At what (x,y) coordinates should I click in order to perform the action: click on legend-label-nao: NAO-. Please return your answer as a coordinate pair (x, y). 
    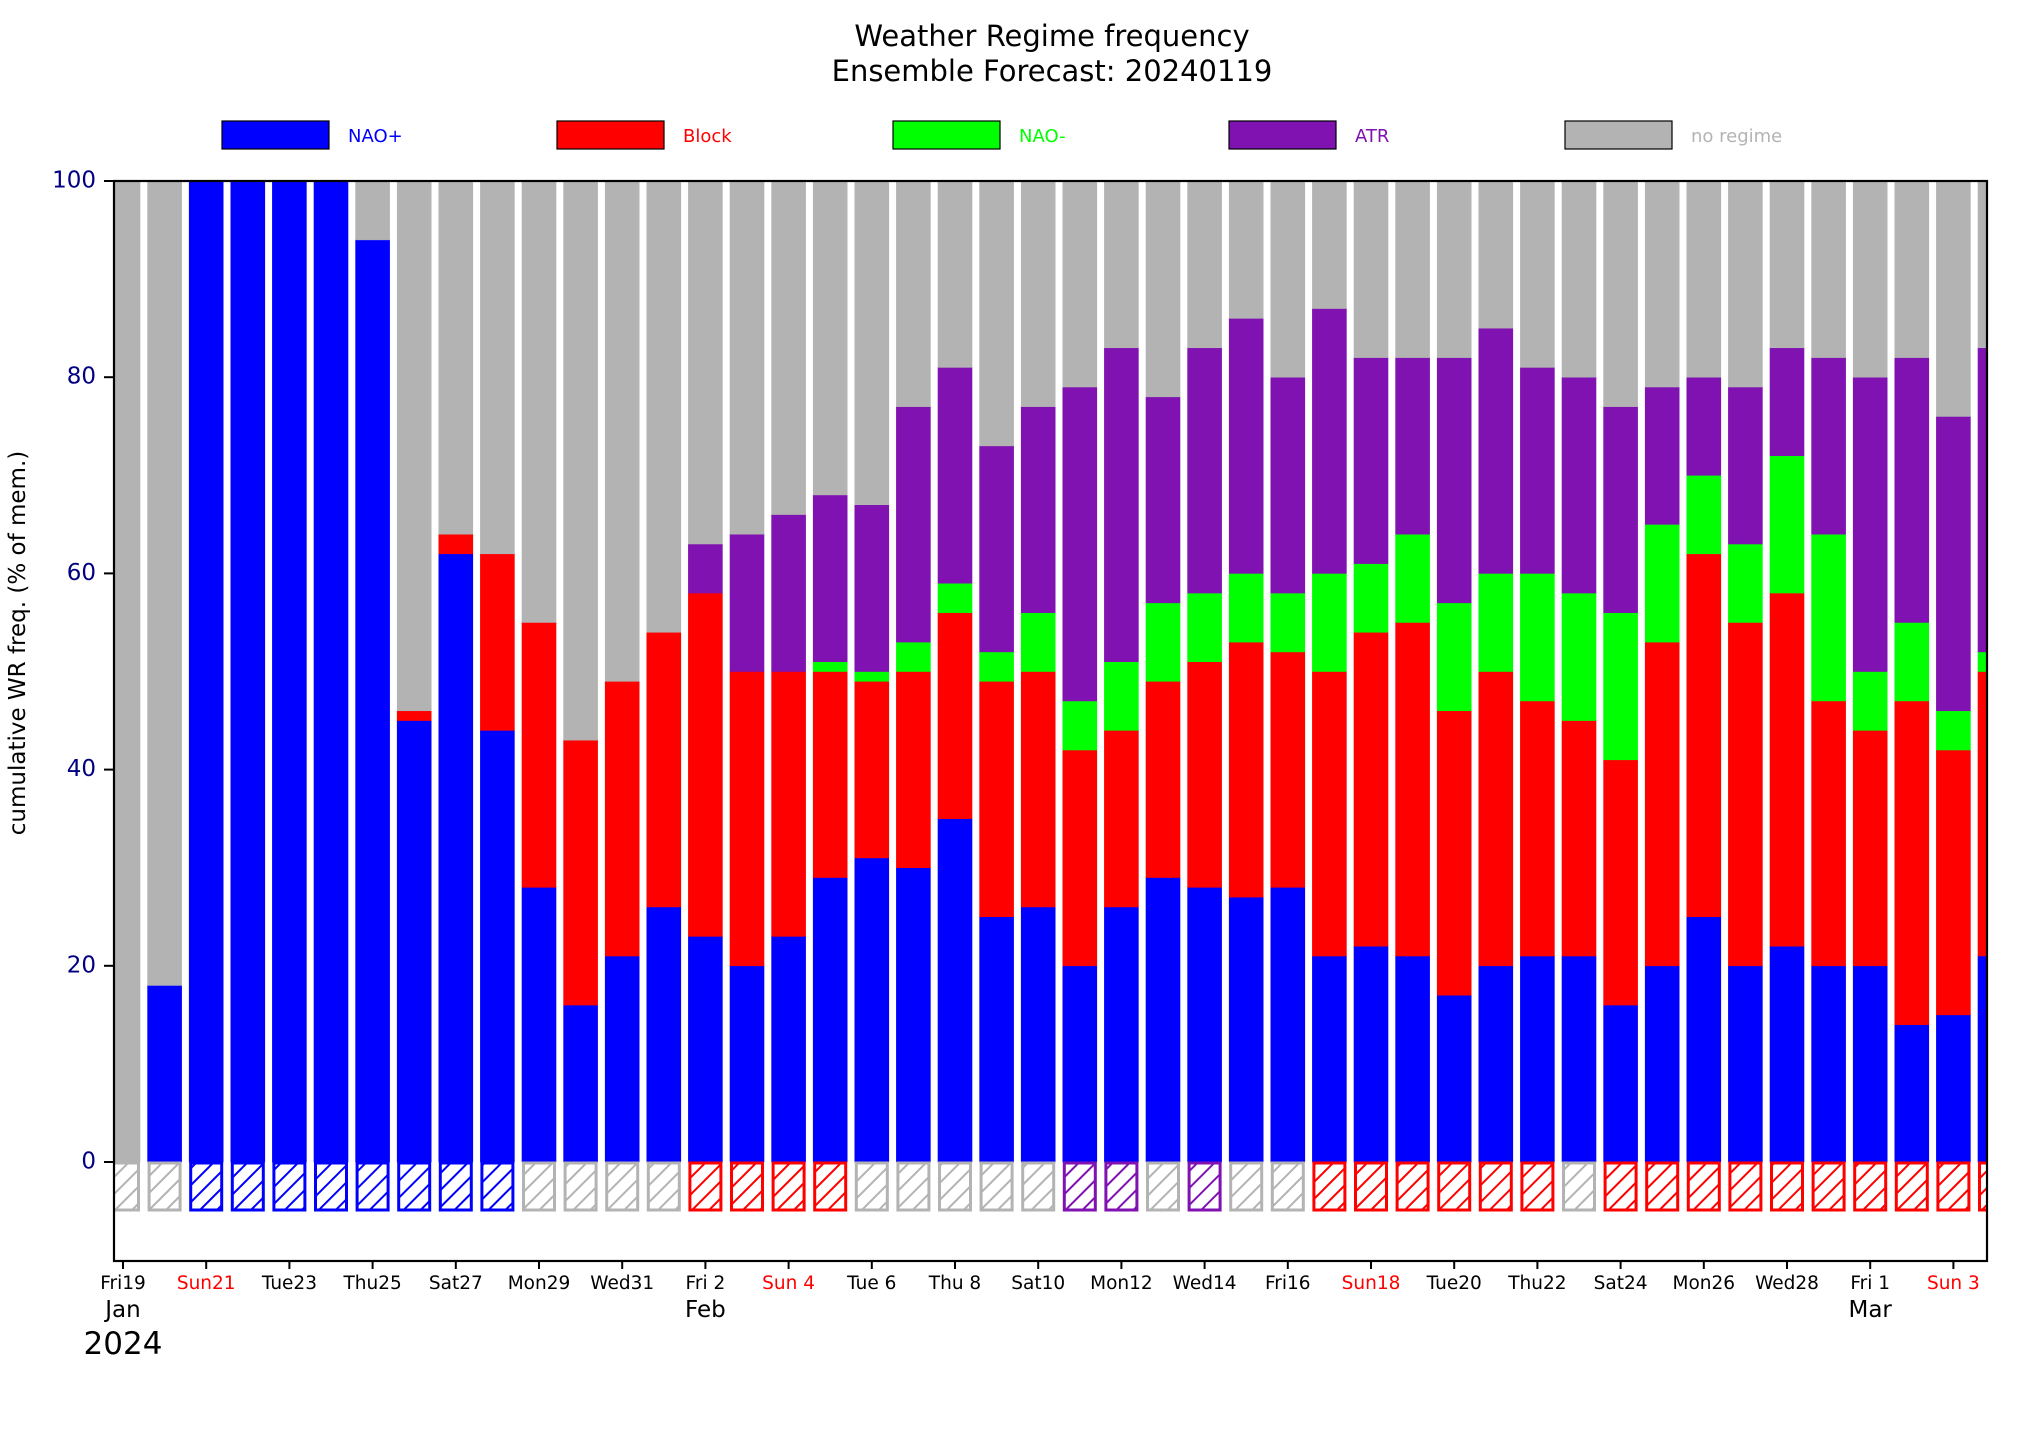
    Looking at the image, I should click on (1042, 136).